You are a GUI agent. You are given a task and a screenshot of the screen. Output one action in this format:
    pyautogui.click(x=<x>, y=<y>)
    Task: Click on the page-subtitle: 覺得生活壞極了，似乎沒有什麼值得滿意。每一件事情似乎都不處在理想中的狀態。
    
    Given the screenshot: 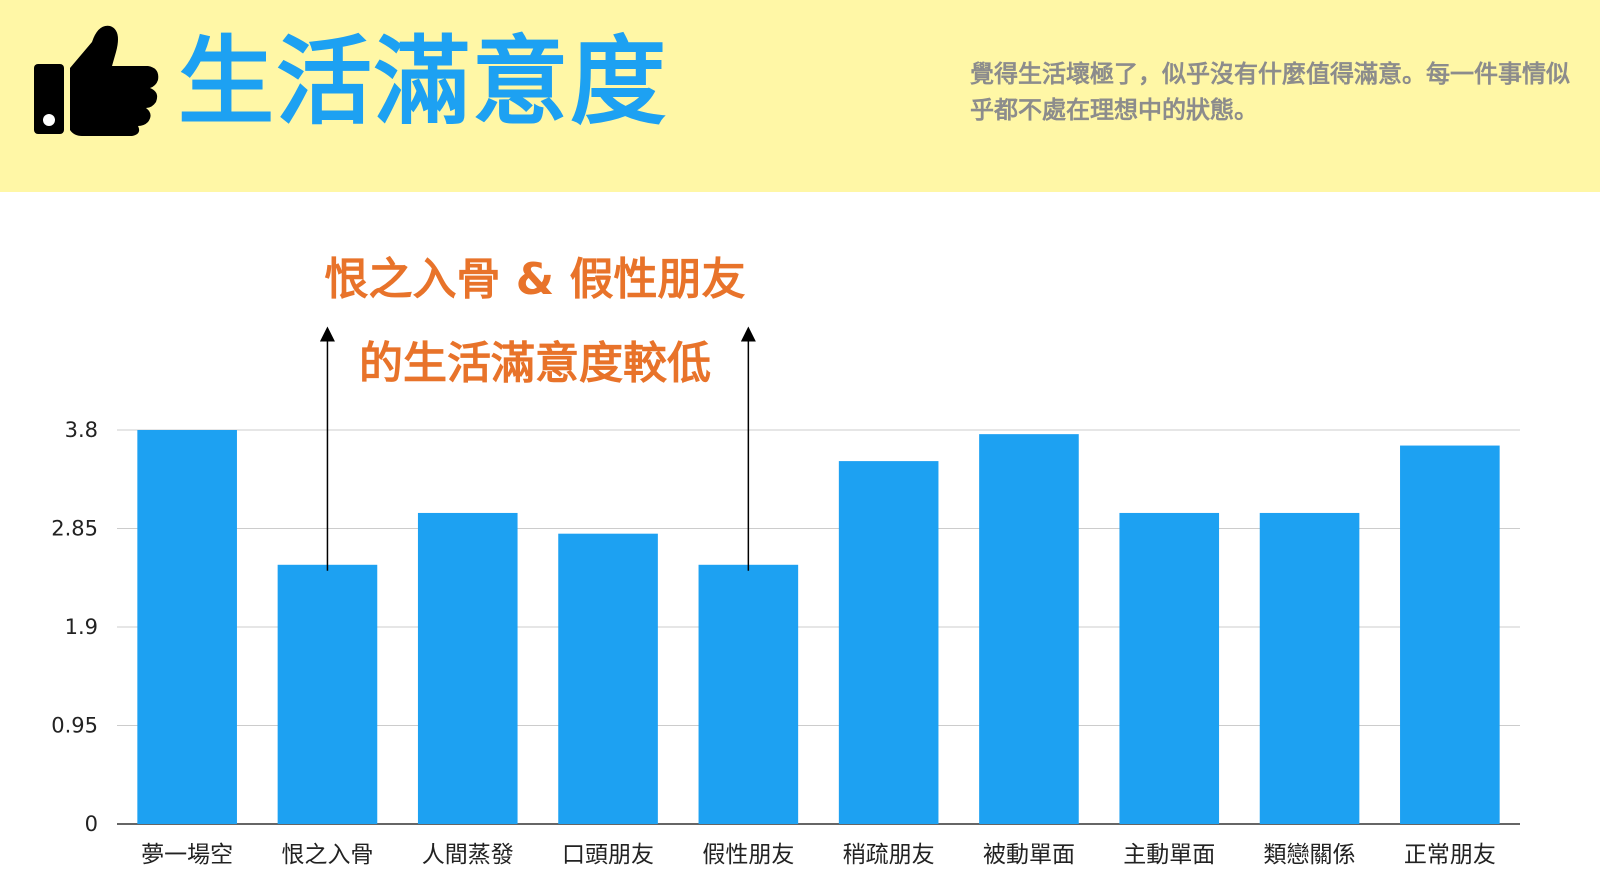 What is the action you would take?
    pyautogui.click(x=1270, y=92)
    